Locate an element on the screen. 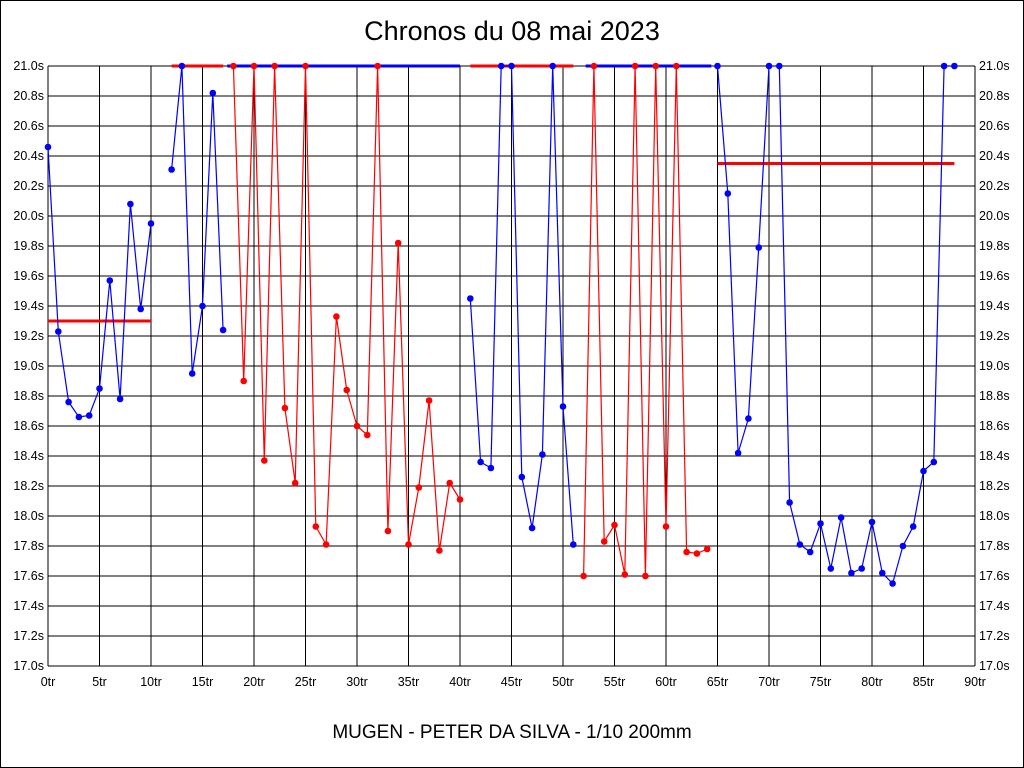 This screenshot has height=768, width=1024. y-tick-label-right: 18.0s is located at coordinates (994, 516).